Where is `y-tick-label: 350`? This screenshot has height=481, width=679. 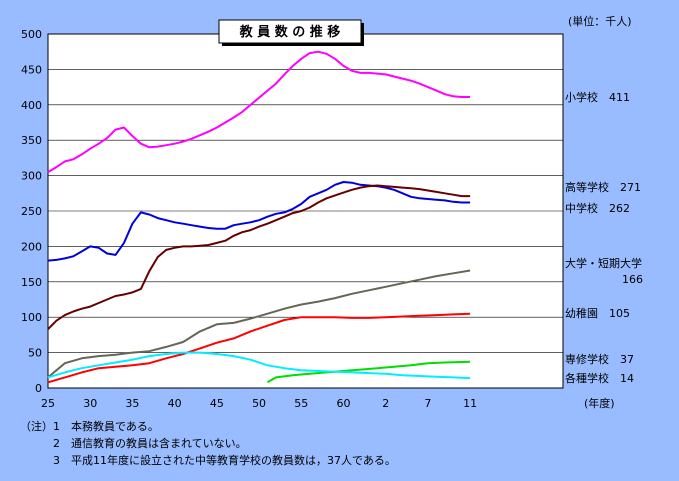 y-tick-label: 350 is located at coordinates (31, 140).